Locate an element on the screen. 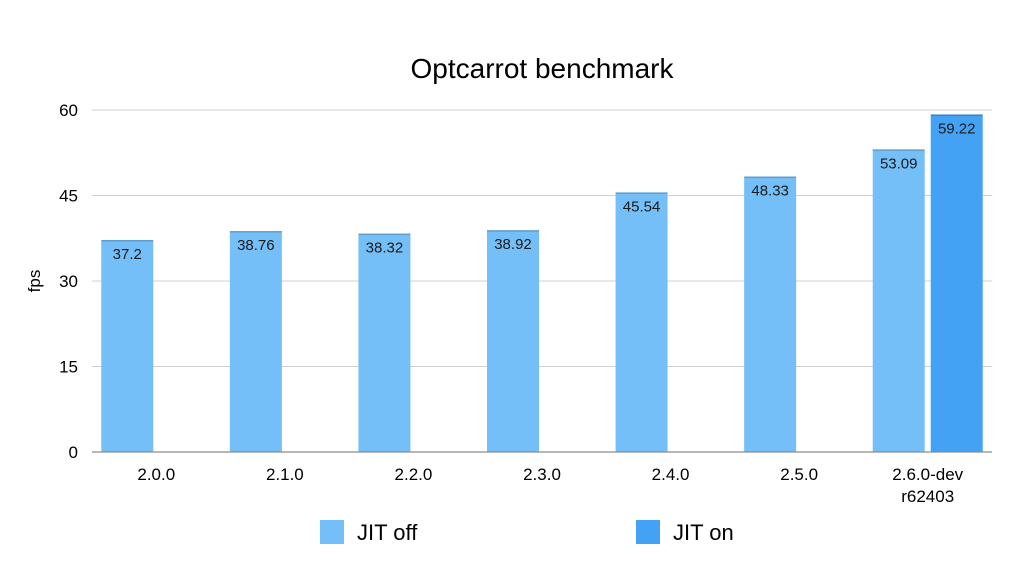 The image size is (1024, 576). y-tick-label: 30 is located at coordinates (68, 281).